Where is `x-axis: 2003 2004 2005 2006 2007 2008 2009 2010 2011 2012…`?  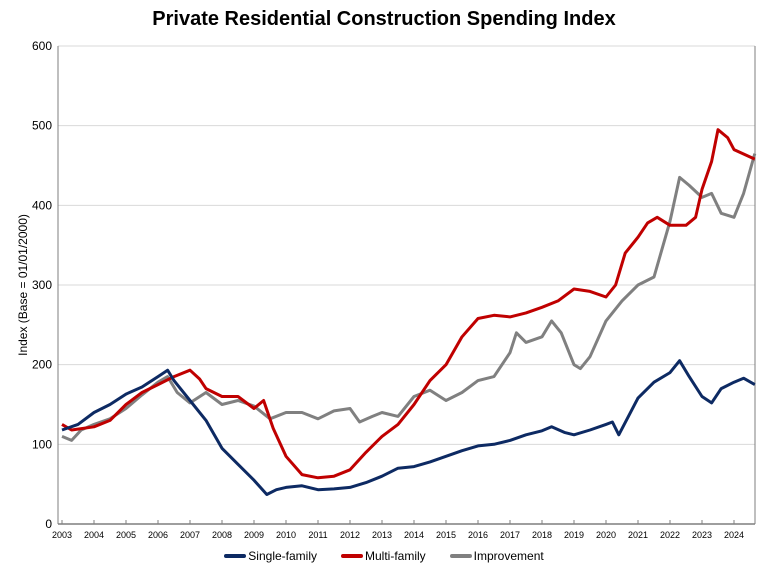
x-axis: 2003 2004 2005 2006 2007 2008 2009 2010 2011 2012… is located at coordinates (403, 530).